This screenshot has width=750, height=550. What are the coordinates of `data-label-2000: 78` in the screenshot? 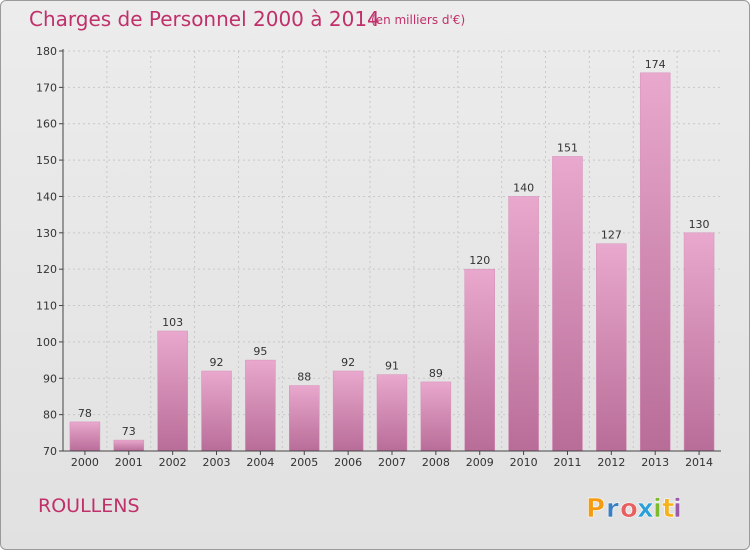 It's located at (85, 413).